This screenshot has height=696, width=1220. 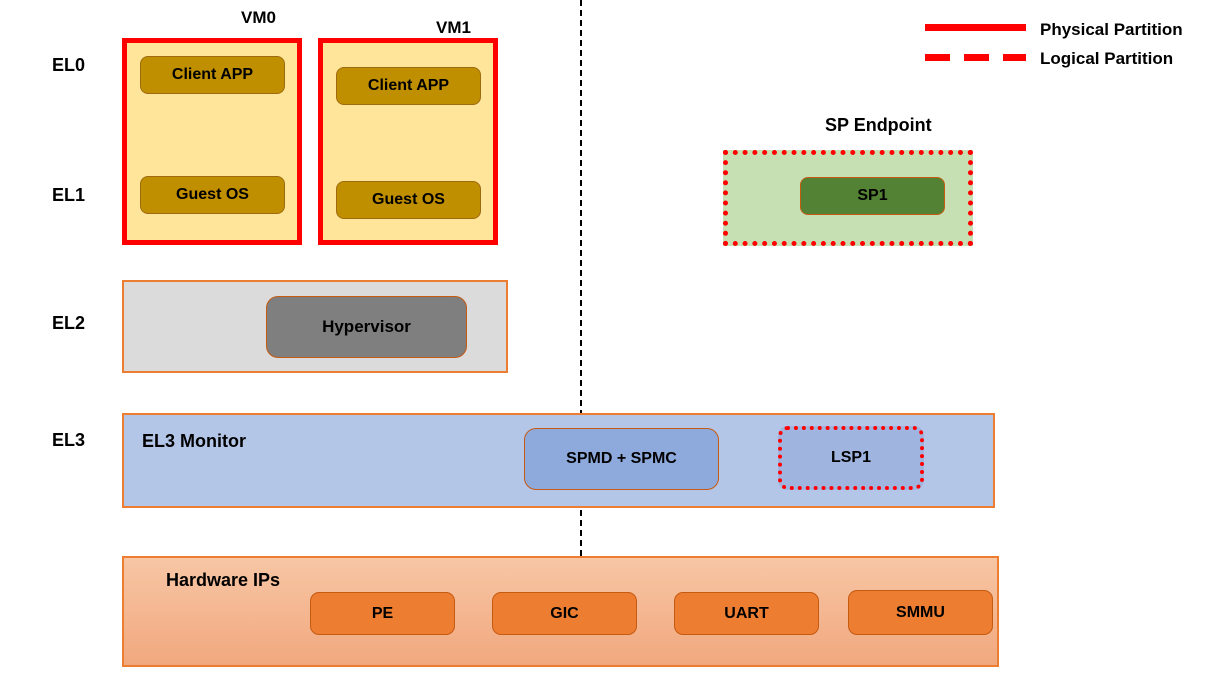 What do you see at coordinates (69, 65) in the screenshot?
I see `el0-label: EL0` at bounding box center [69, 65].